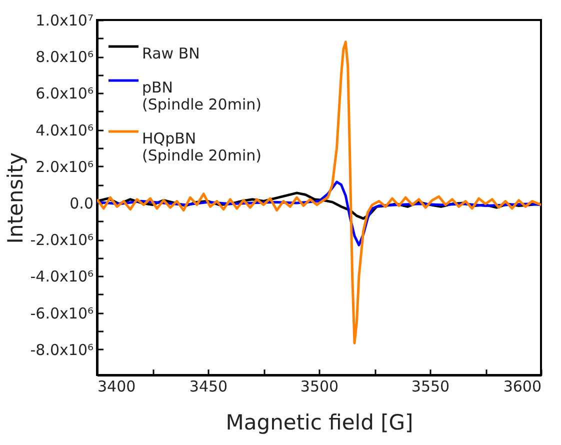 This screenshot has height=445, width=561. What do you see at coordinates (65, 167) in the screenshot?
I see `y-tick-label: 2.0x10⁶` at bounding box center [65, 167].